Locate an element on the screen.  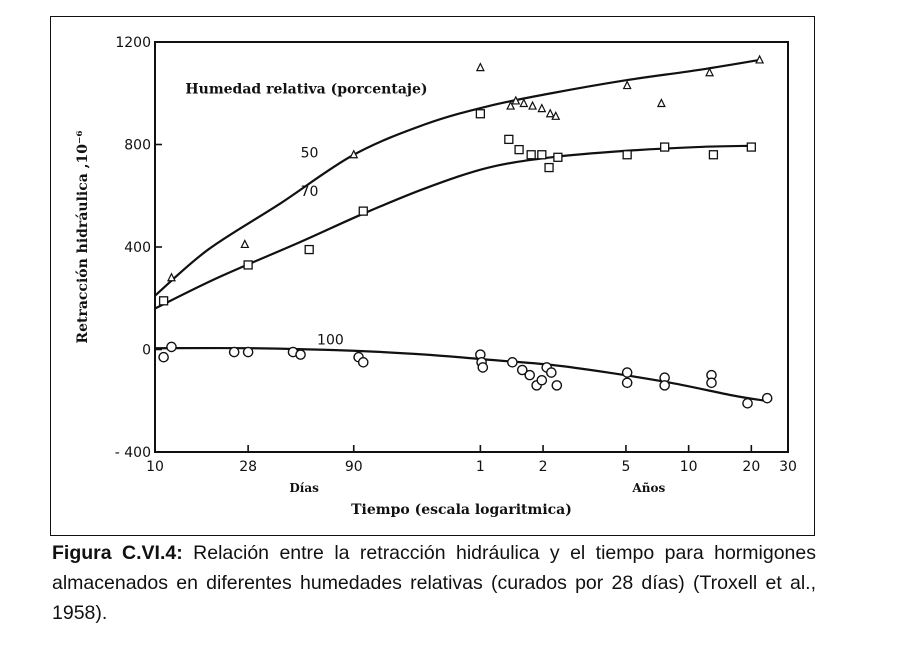
x-tick-label-1: 28 is located at coordinates (248, 467).